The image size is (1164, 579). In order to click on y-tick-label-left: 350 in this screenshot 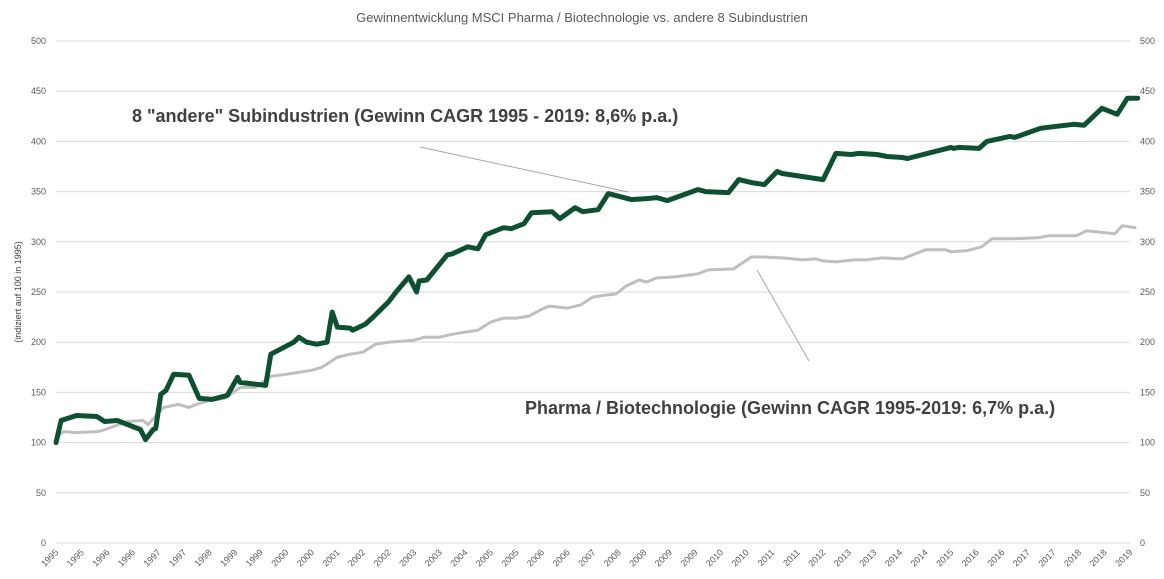, I will do `click(38, 192)`.